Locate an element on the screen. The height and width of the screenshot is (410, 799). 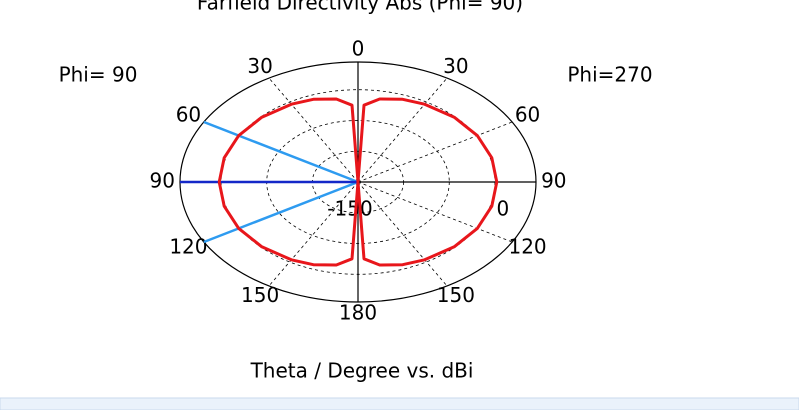
status-strip is located at coordinates (399, 403).